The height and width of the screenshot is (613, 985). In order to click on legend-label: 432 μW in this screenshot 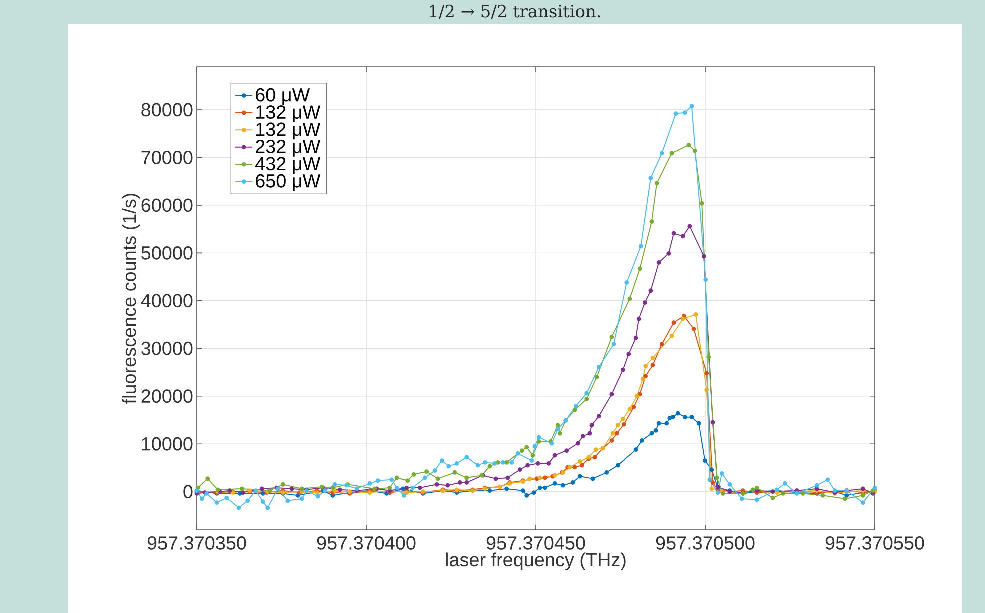, I will do `click(288, 165)`.